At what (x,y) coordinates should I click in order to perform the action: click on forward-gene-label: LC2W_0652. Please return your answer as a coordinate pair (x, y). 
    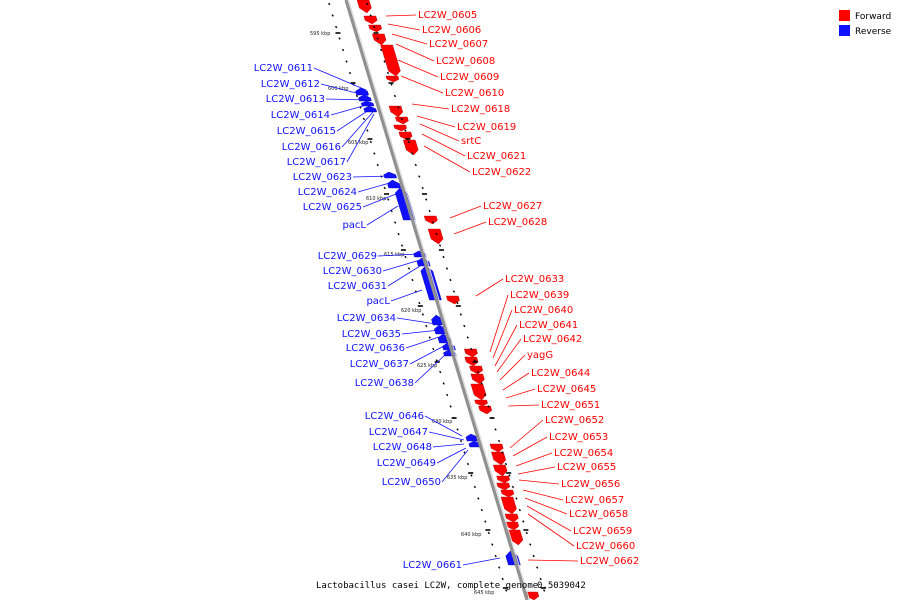
    Looking at the image, I should click on (574, 420).